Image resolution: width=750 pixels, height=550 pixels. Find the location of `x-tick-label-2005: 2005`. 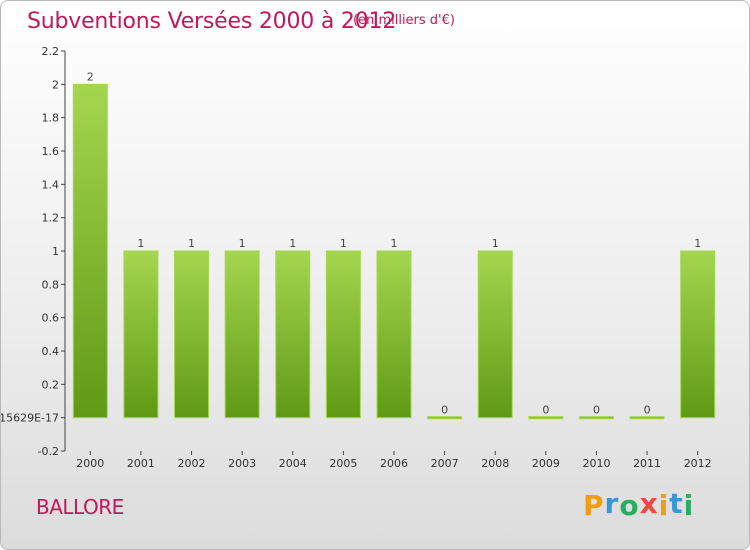

x-tick-label-2005: 2005 is located at coordinates (343, 463).